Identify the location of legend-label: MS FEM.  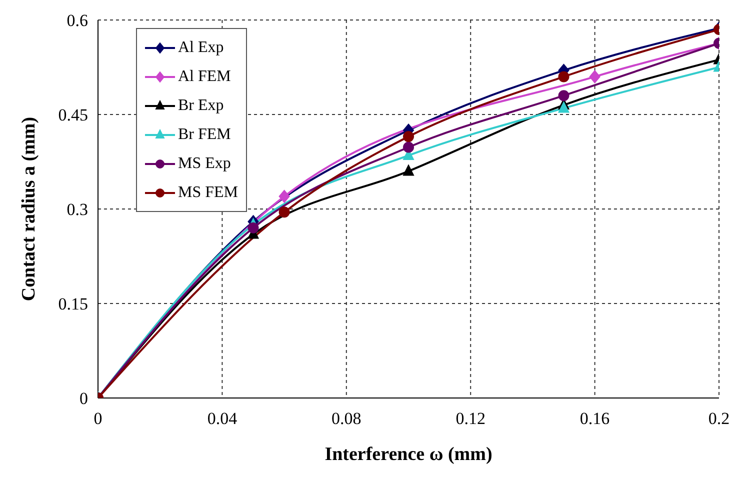
(208, 193).